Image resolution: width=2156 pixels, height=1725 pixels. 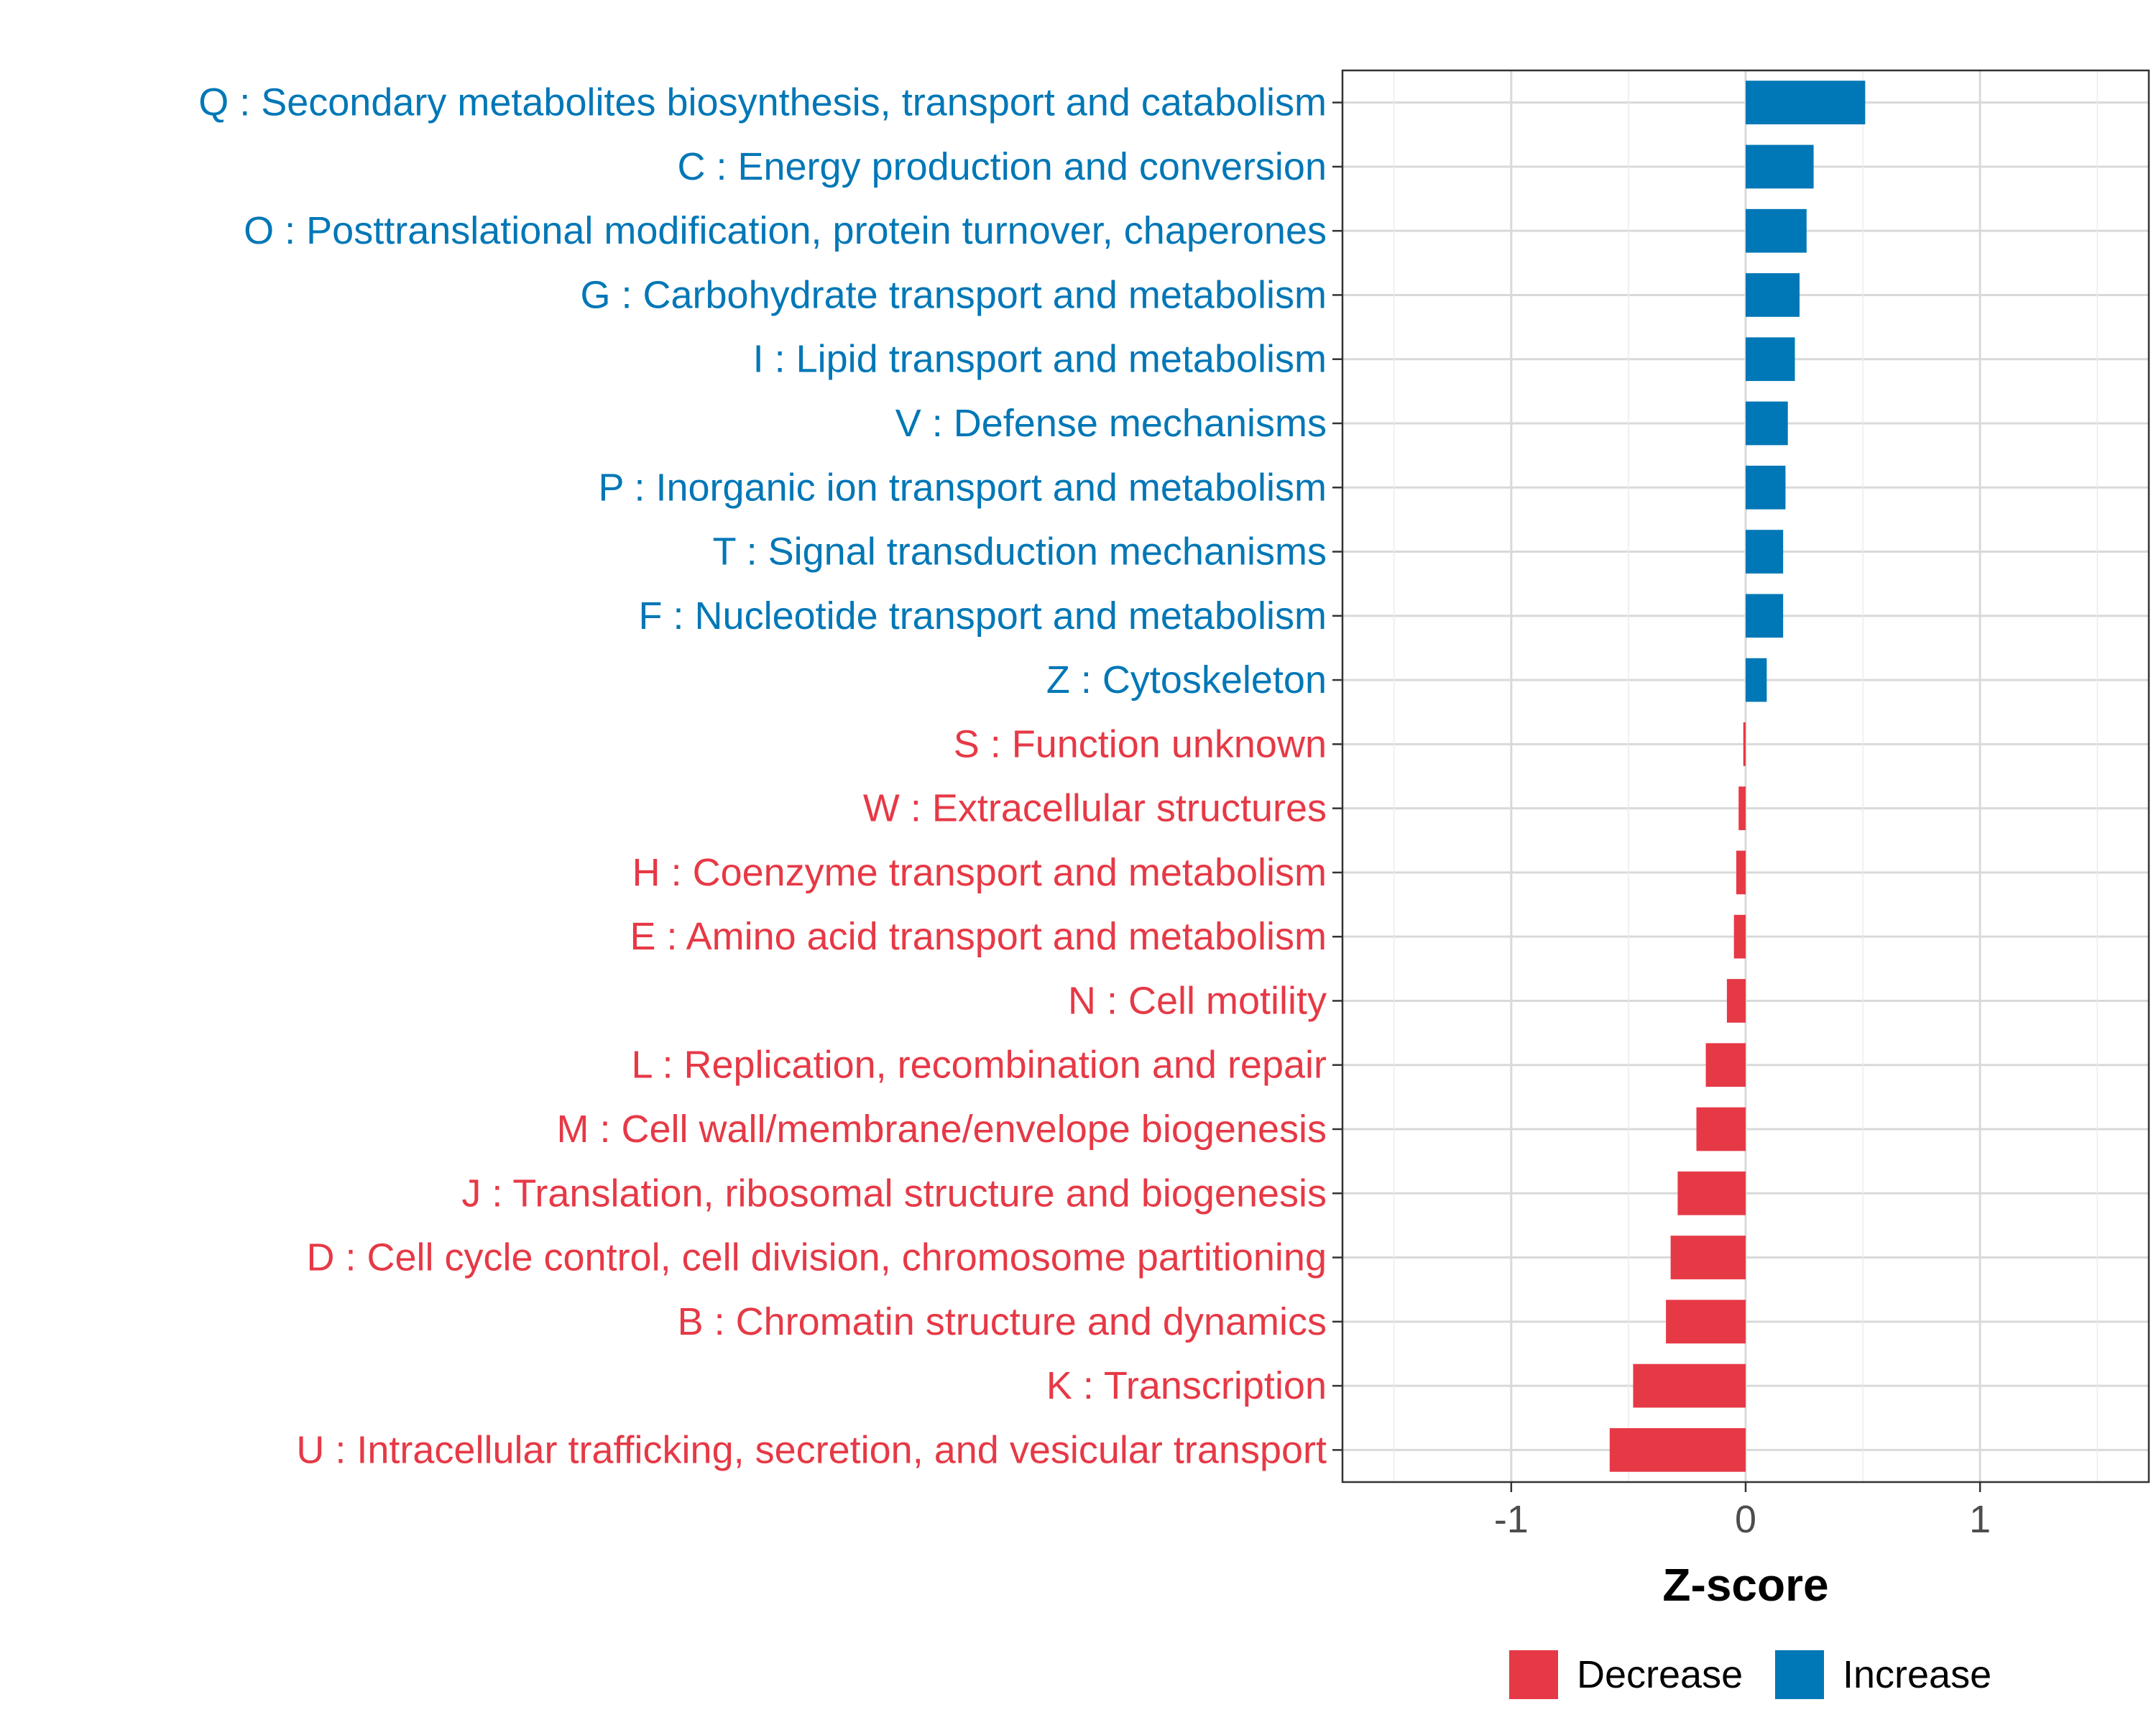 What do you see at coordinates (1745, 1585) in the screenshot?
I see `x-axis-title: Z-score` at bounding box center [1745, 1585].